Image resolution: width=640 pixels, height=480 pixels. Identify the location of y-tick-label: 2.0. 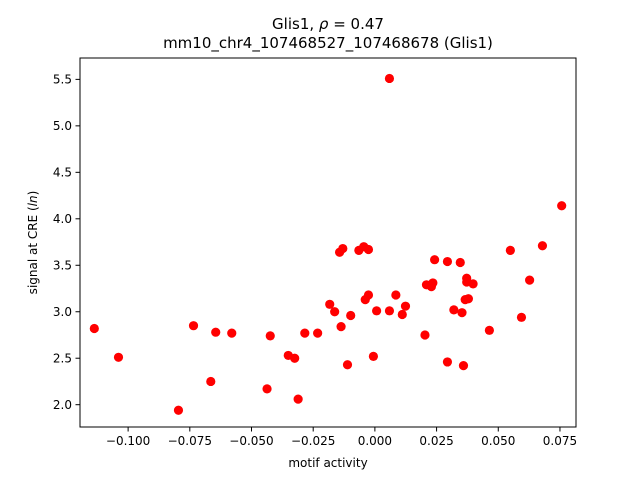
(62, 405).